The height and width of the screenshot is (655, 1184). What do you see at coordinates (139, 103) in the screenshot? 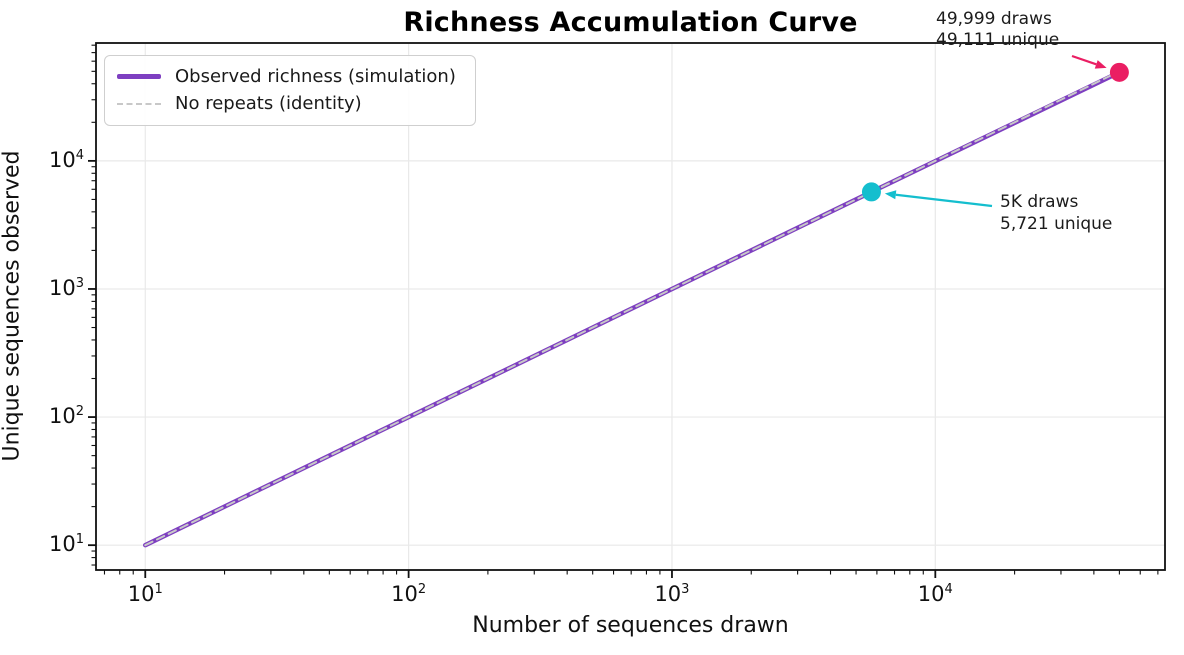
I see `legend-swatch-identity-line` at bounding box center [139, 103].